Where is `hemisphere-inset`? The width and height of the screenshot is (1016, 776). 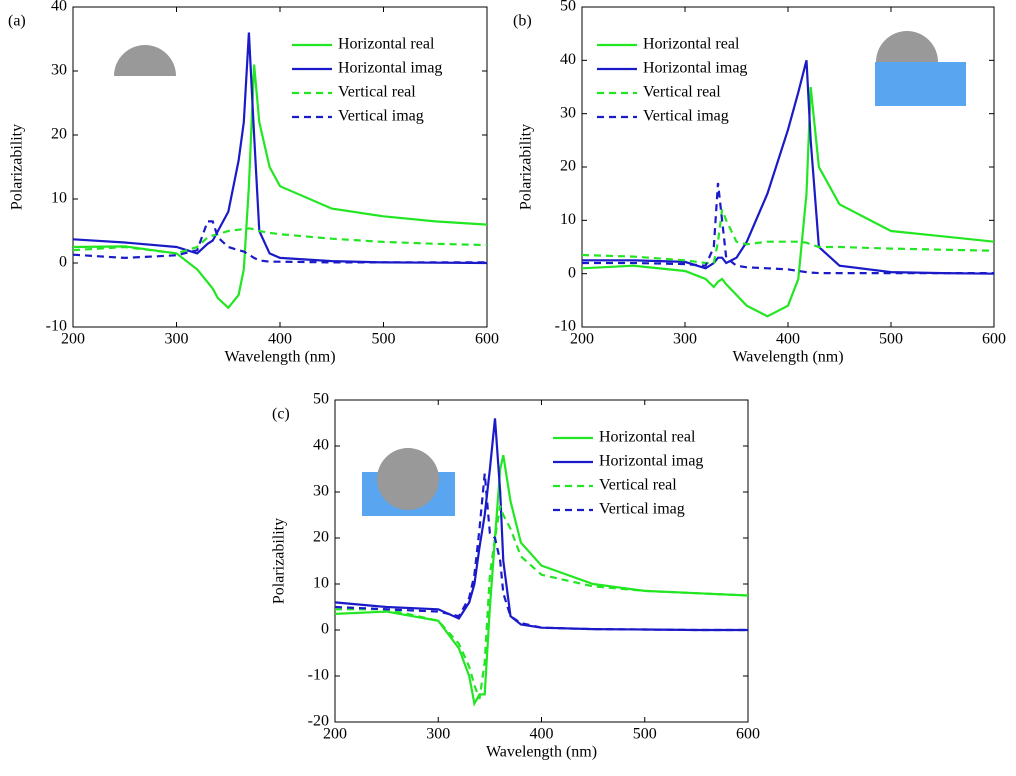 hemisphere-inset is located at coordinates (145, 60).